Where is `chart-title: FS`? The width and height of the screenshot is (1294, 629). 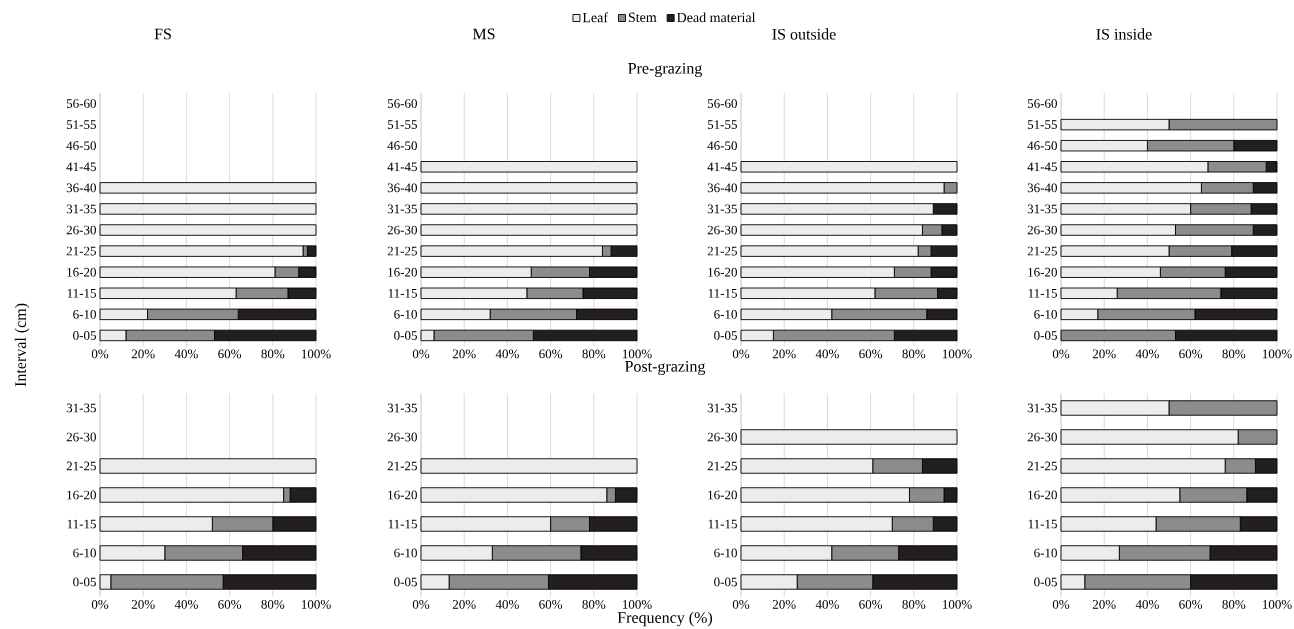
chart-title: FS is located at coordinates (162, 34).